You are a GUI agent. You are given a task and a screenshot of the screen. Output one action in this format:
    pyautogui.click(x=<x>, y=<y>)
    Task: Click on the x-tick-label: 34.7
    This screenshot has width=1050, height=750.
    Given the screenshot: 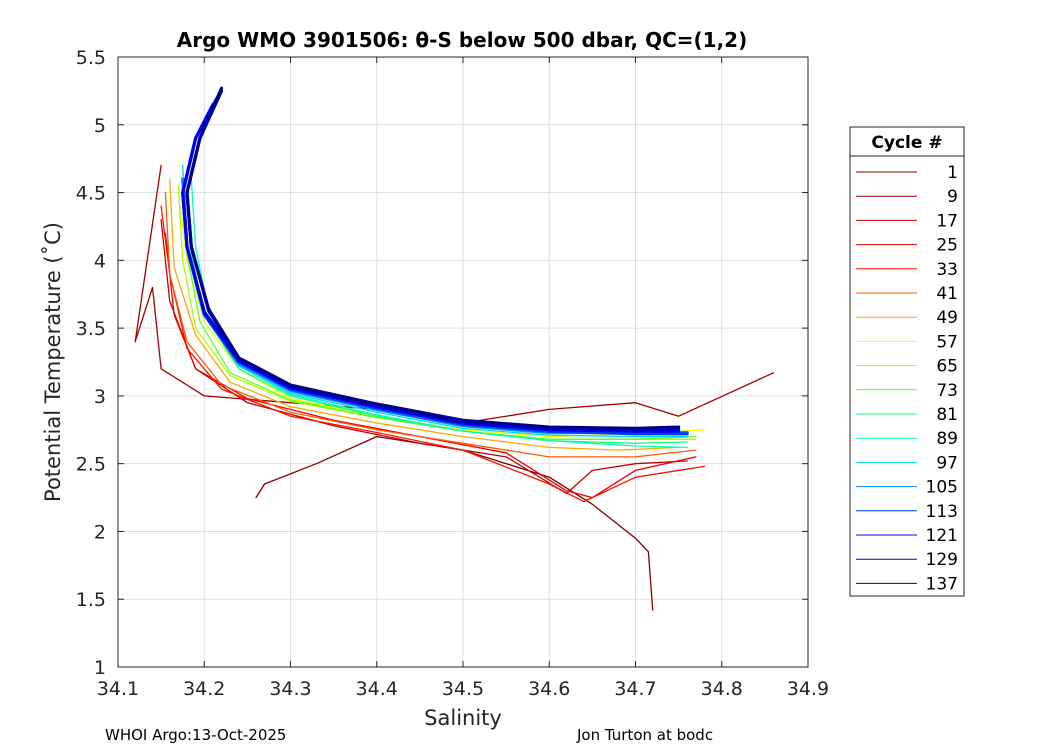 What is the action you would take?
    pyautogui.click(x=635, y=689)
    